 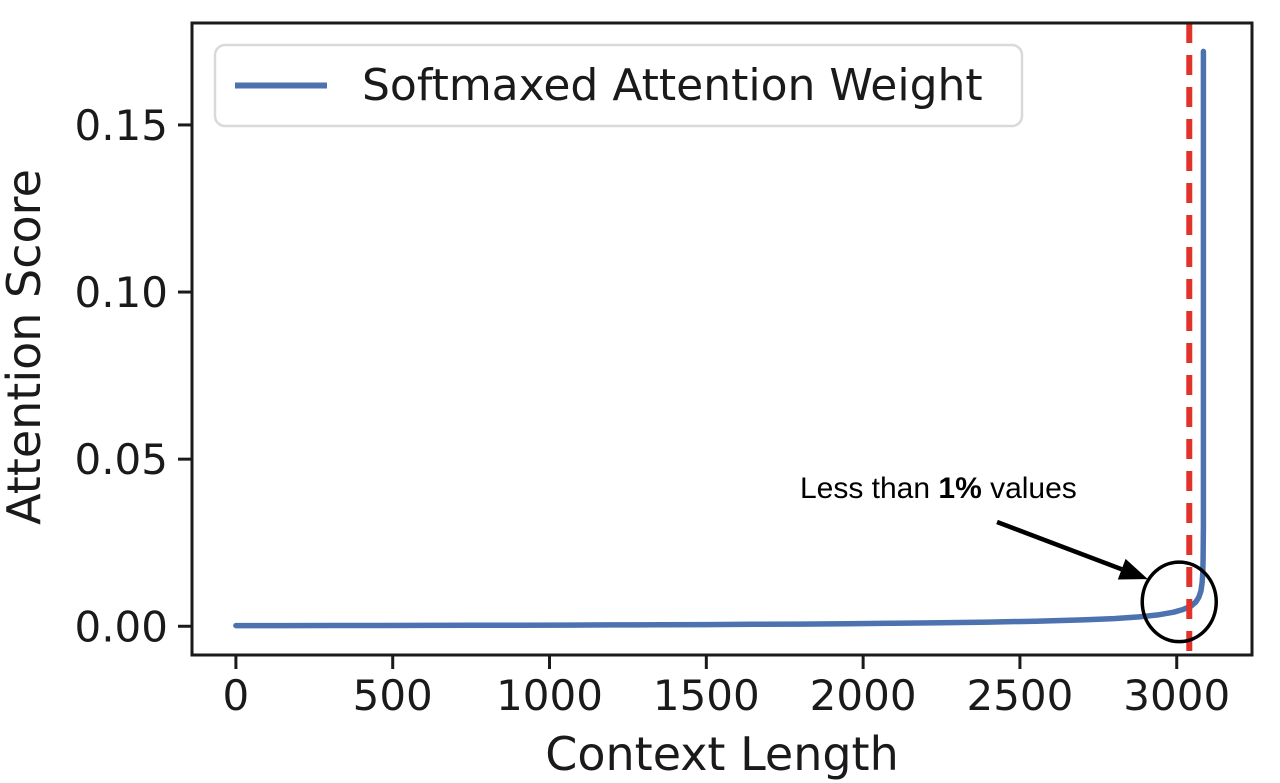 What do you see at coordinates (393, 695) in the screenshot?
I see `x-tick-label: 500` at bounding box center [393, 695].